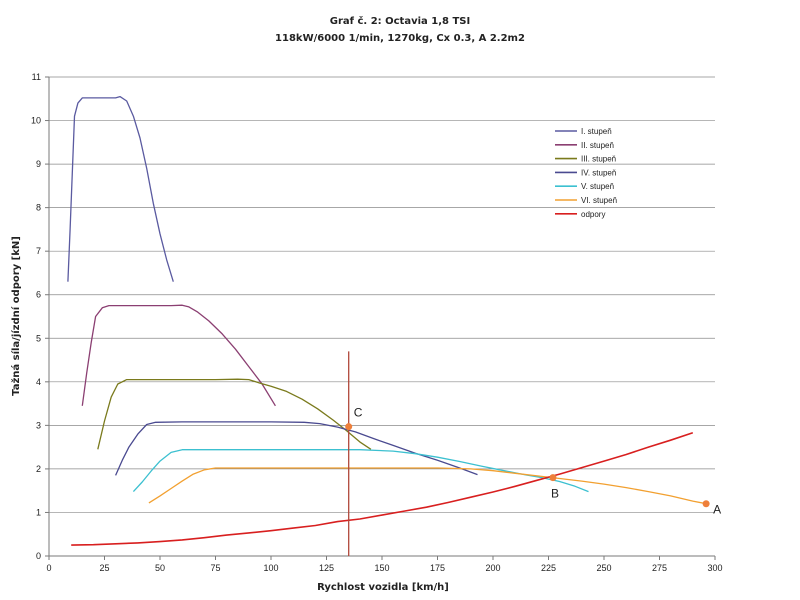  What do you see at coordinates (38, 338) in the screenshot?
I see `y-tick-label: 5` at bounding box center [38, 338].